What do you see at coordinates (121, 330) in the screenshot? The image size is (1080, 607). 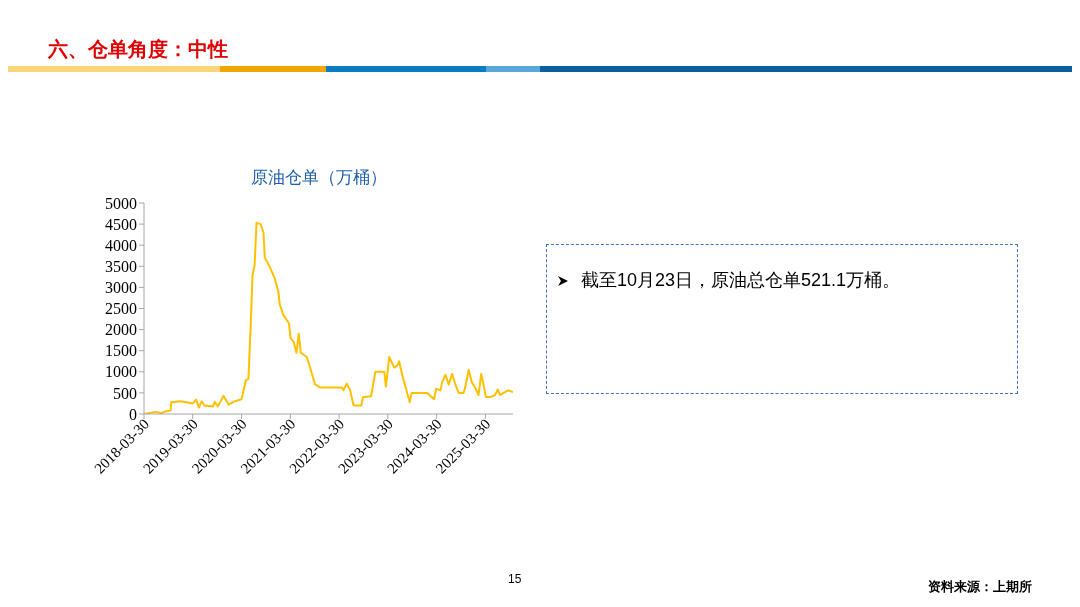 I see `y-tick-label: 2000` at bounding box center [121, 330].